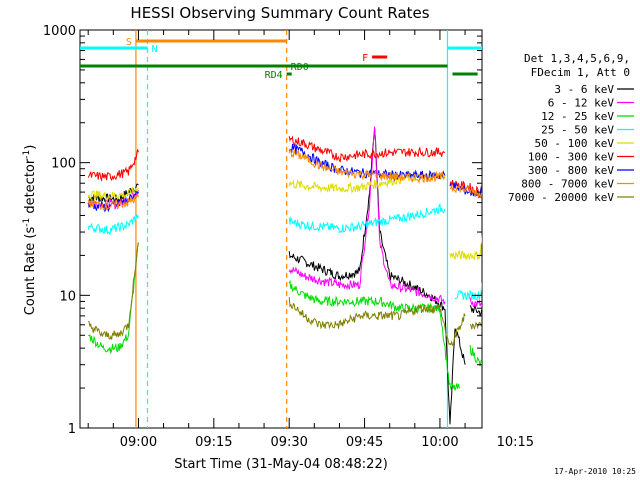 Image resolution: width=640 pixels, height=480 pixels. Describe the element at coordinates (274, 75) in the screenshot. I see `flag-label-6: RD4` at that location.